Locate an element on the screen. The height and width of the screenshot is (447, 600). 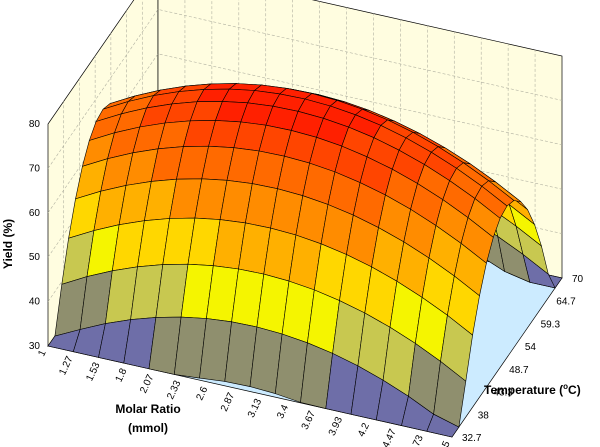
t-tick-label: 32.7 is located at coordinates (472, 438).